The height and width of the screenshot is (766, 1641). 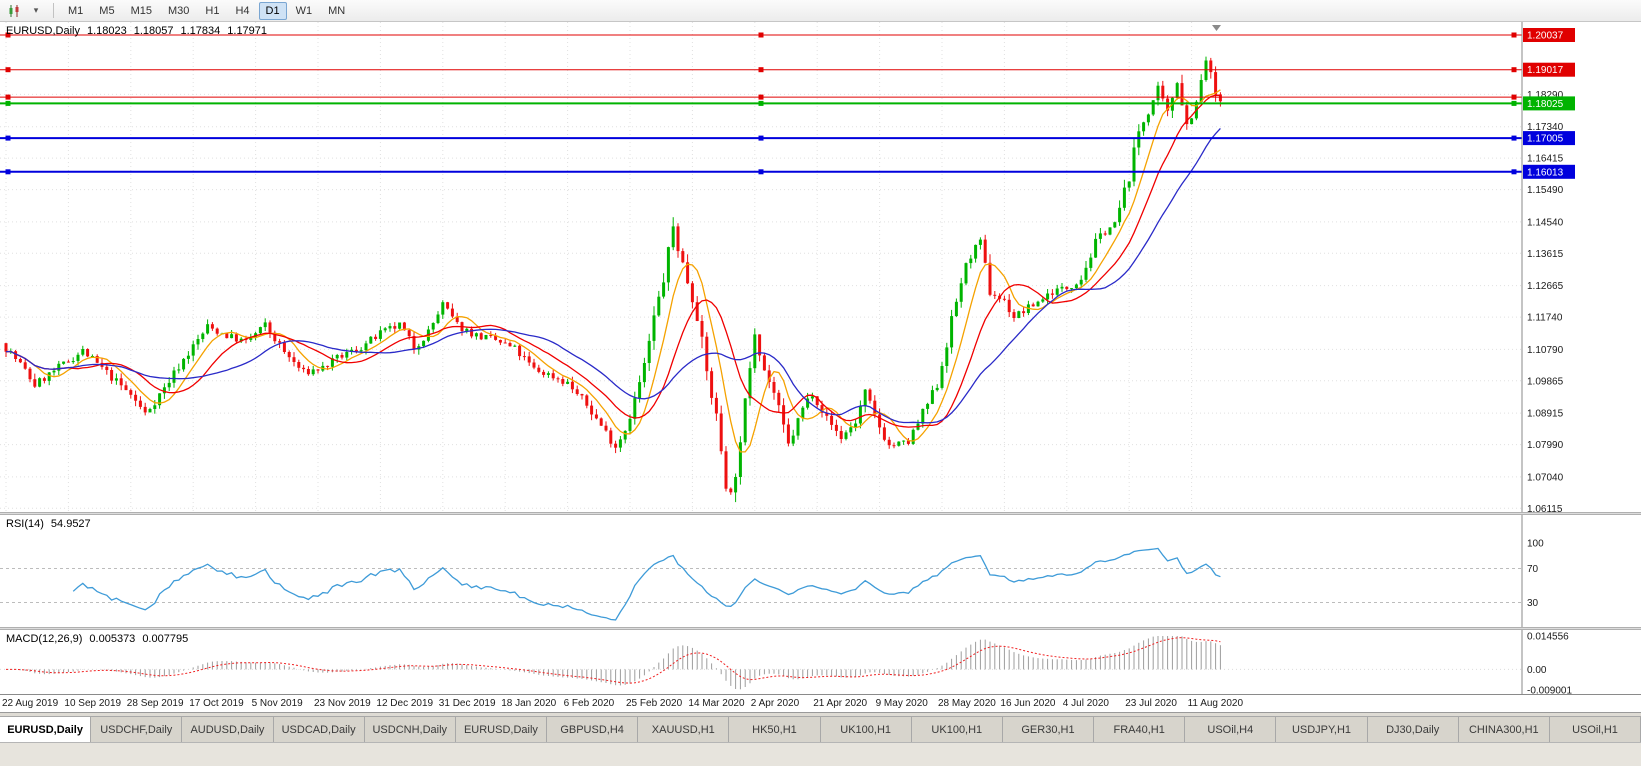 I want to click on timeframe-button-d1: D1, so click(x=272, y=10).